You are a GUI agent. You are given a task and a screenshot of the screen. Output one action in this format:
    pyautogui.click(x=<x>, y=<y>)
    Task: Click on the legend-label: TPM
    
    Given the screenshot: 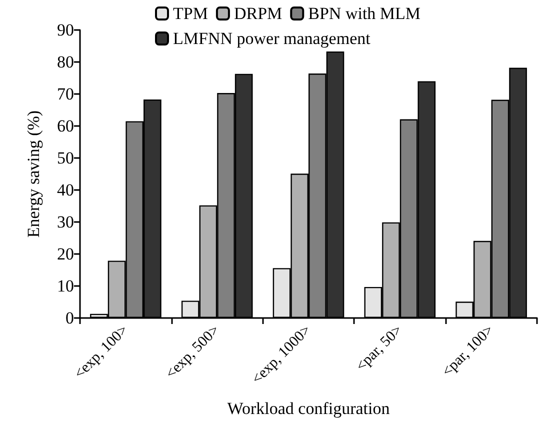 What is the action you would take?
    pyautogui.click(x=190, y=13)
    